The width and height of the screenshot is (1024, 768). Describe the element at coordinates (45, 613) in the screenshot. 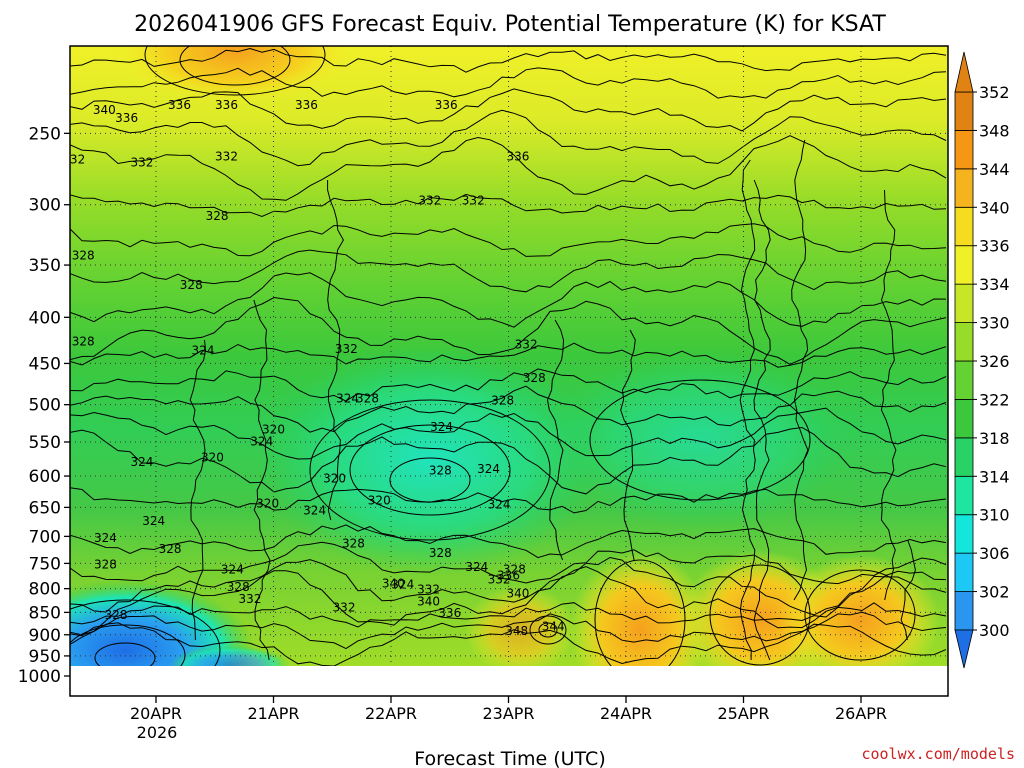

I see `y-tick-label: 850` at that location.